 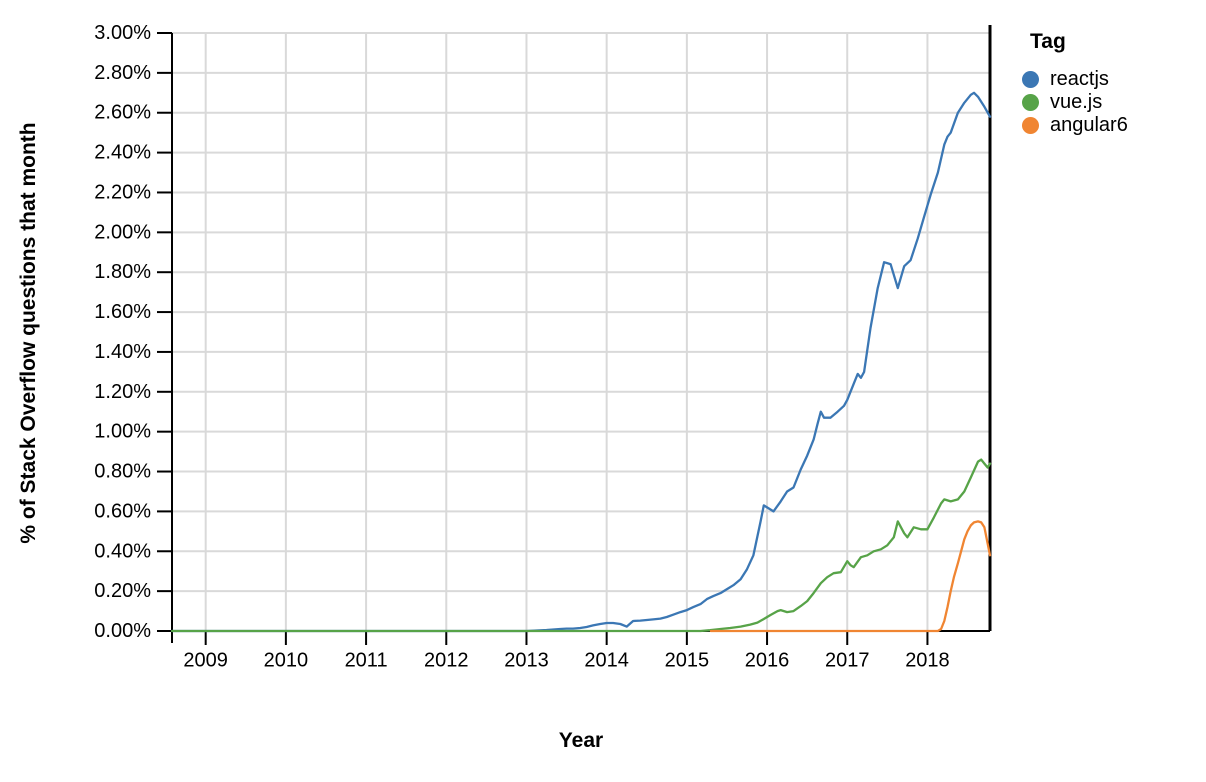 I want to click on x-tick-label: 2017, so click(x=847, y=661).